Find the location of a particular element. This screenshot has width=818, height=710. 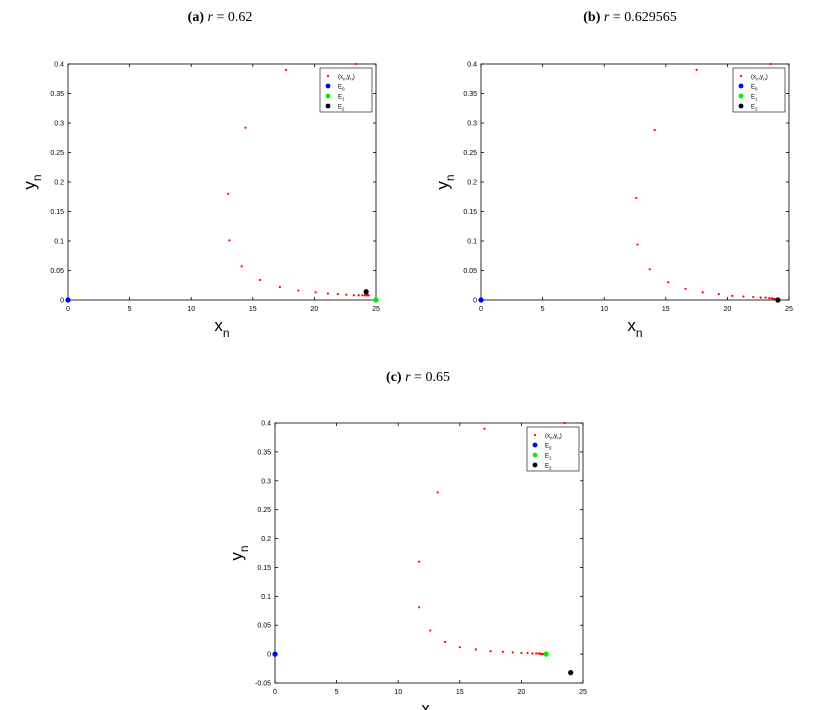

legend-sub: 0 is located at coordinates (550, 447).